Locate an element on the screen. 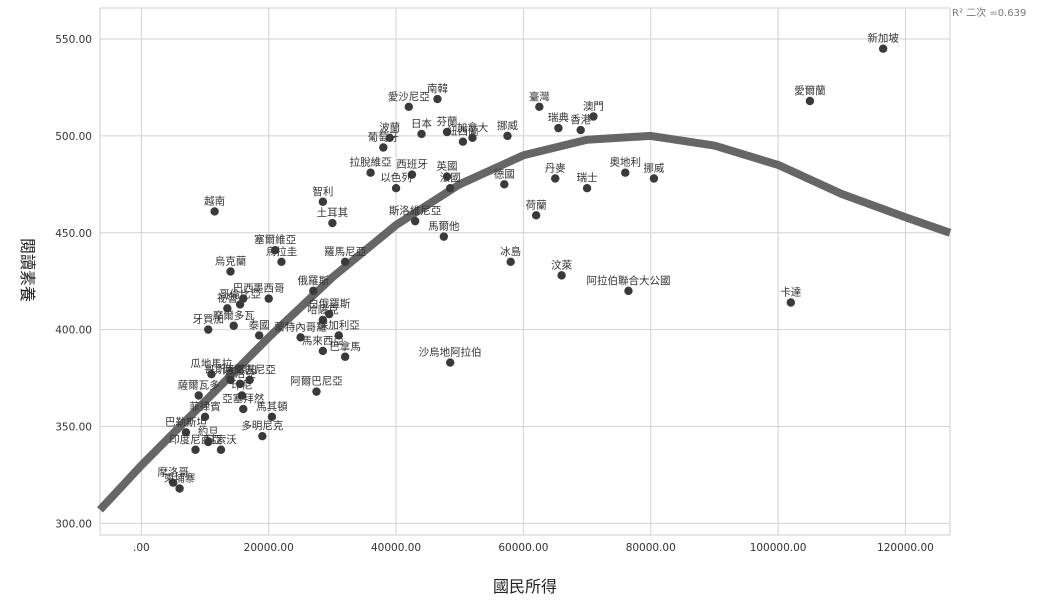 The width and height of the screenshot is (1045, 604). x-tick-label: 40000.00 is located at coordinates (396, 548).